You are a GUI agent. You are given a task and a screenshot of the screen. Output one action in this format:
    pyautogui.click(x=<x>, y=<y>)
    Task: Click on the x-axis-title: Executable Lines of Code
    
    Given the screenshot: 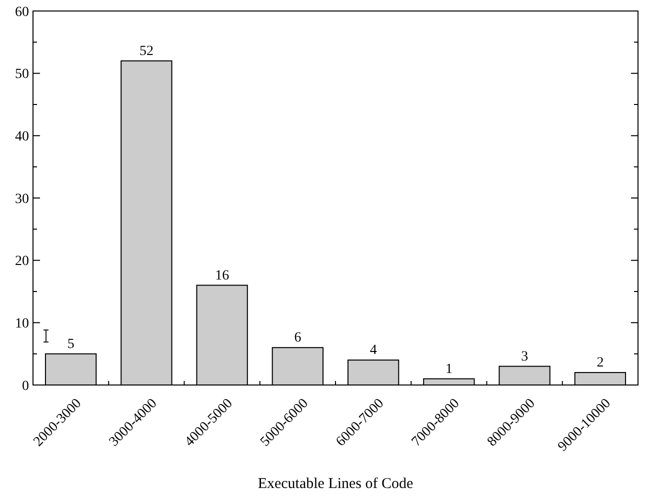 What is the action you would take?
    pyautogui.click(x=336, y=484)
    